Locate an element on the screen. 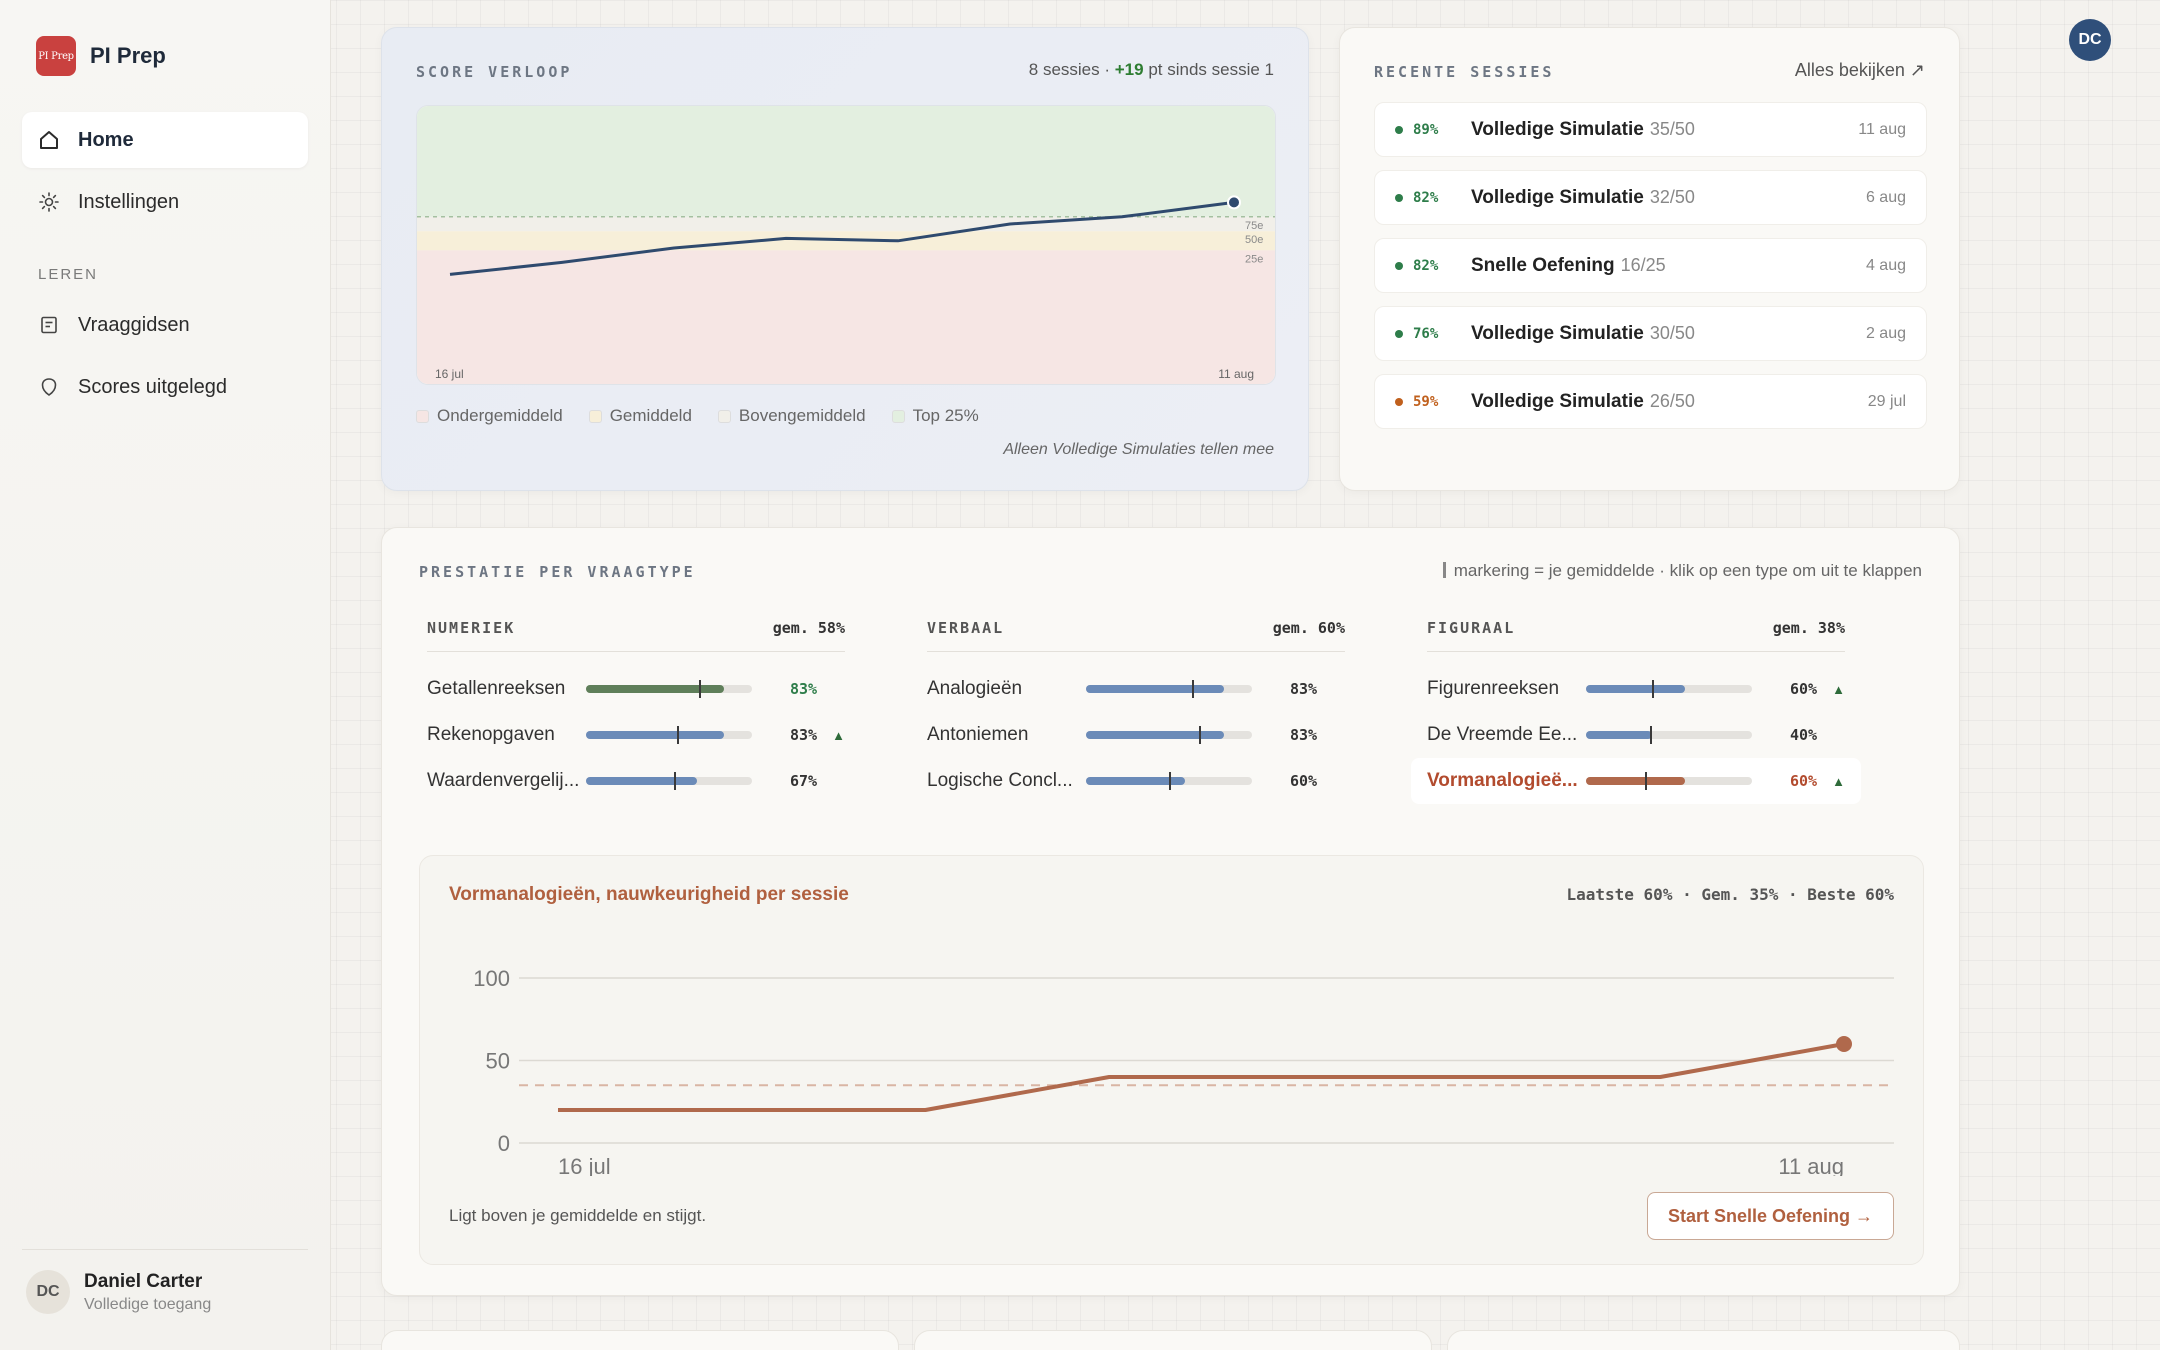 The width and height of the screenshot is (2160, 1350). brand: PI Prep PI Prep is located at coordinates (101, 56).